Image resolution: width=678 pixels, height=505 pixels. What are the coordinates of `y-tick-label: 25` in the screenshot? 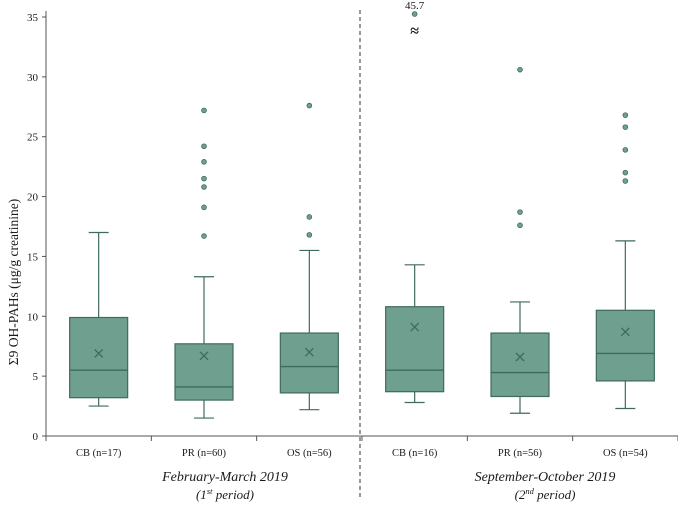 It's located at (33, 138).